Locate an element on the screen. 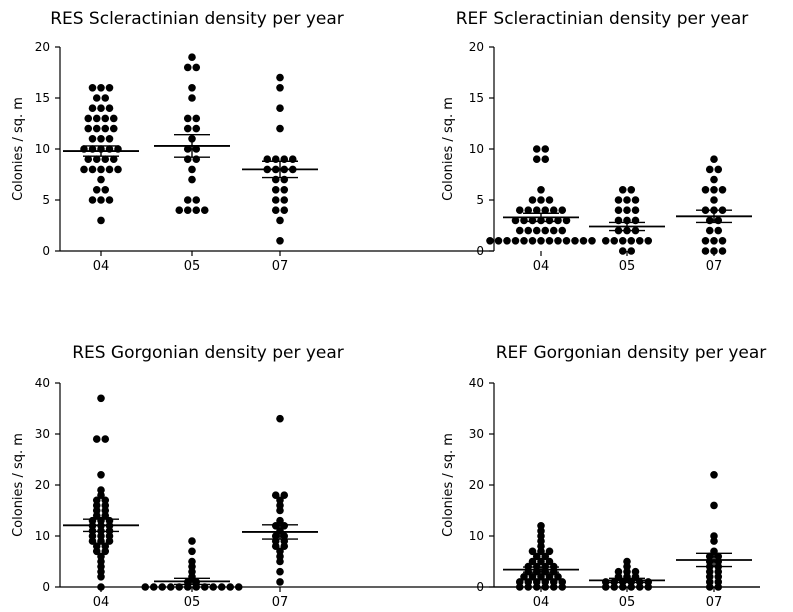 Image resolution: width=793 pixels, height=612 pixels. y-tick-label: 5 is located at coordinates (46, 200).